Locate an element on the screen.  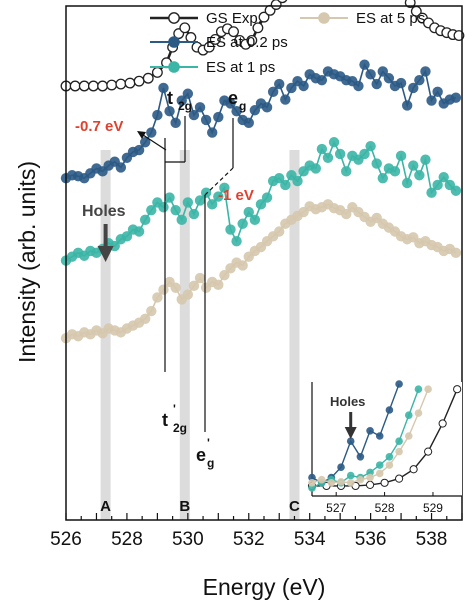
legend-item-es1: ES at 1 ps is located at coordinates (212, 67).